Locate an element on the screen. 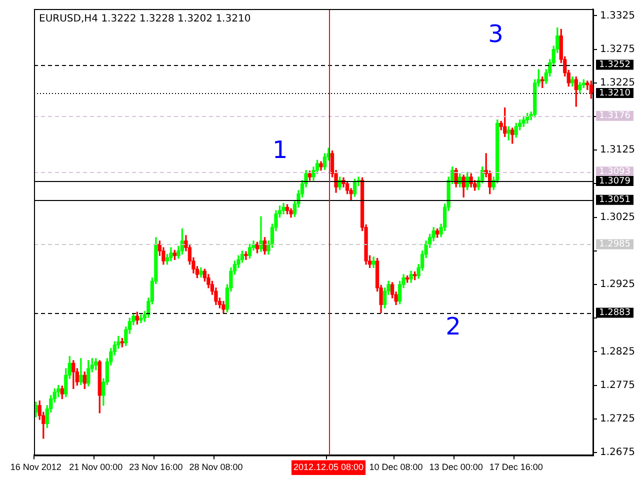 This screenshot has height=480, width=640. x-tick-label: 21 Nov 00:00 is located at coordinates (96, 467).